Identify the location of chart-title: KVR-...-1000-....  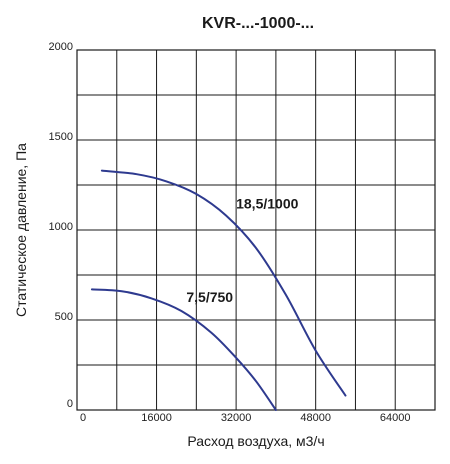
(258, 23).